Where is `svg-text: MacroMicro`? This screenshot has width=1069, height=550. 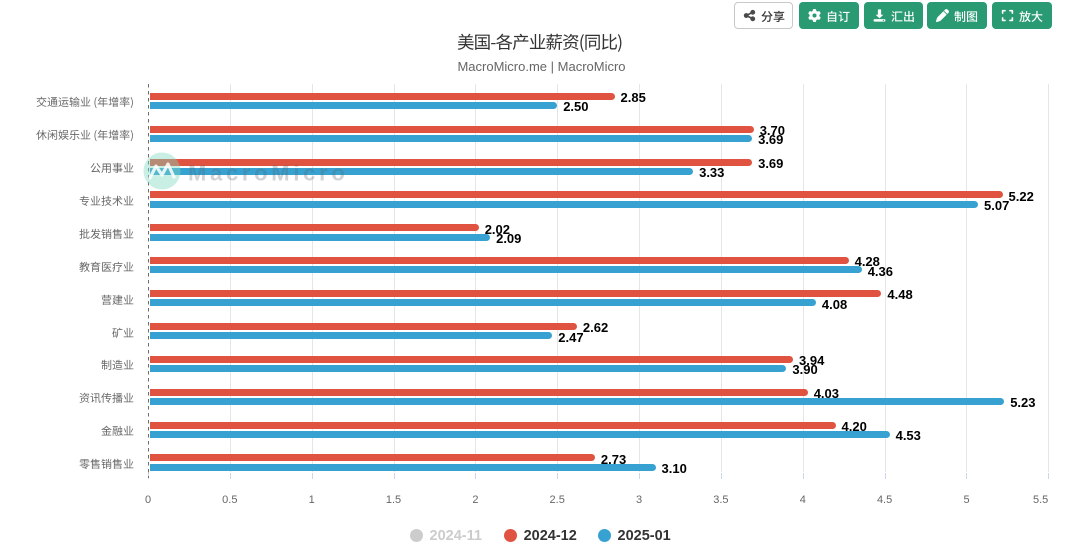 svg-text: MacroMicro is located at coordinates (268, 173).